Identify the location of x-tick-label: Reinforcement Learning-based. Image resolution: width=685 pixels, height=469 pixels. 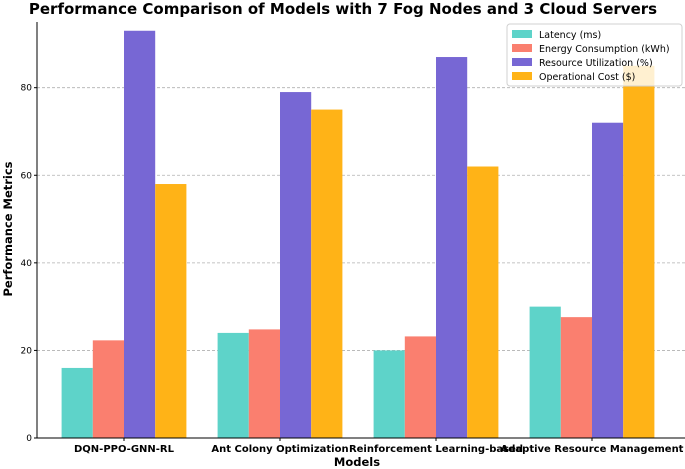
(436, 449).